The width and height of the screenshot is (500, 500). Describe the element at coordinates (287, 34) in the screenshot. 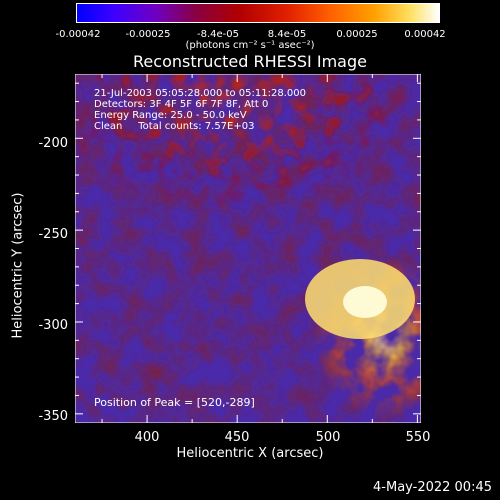

I see `colorbar-tick-3: 8.4e-05` at that location.